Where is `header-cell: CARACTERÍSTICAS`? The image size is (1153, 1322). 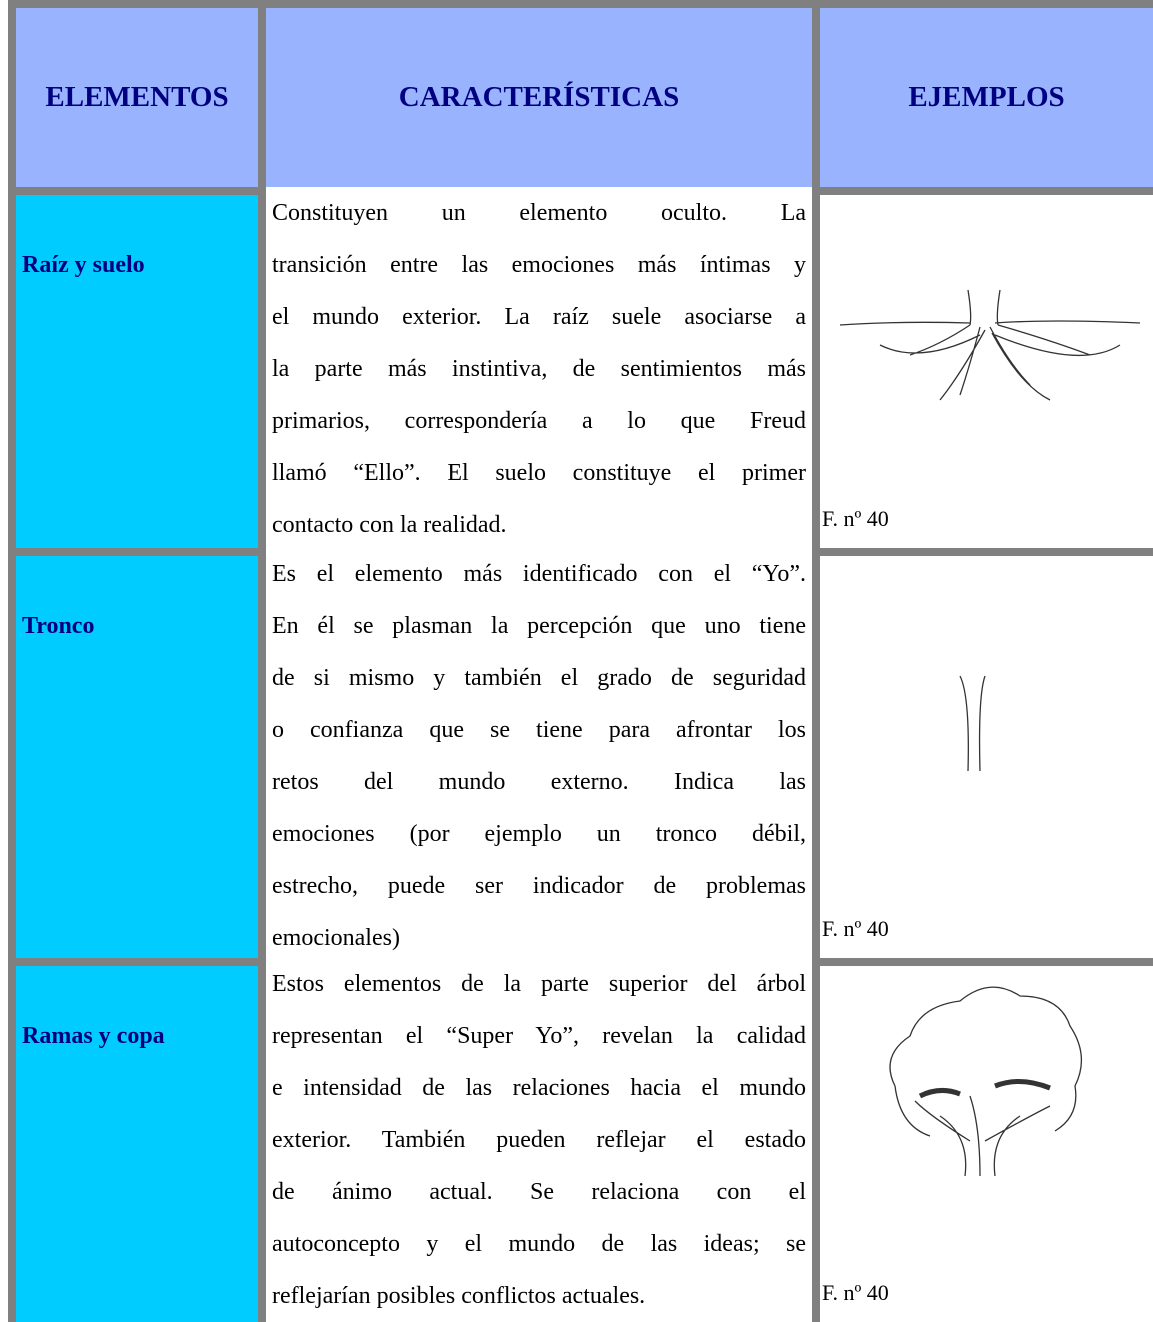
header-cell: CARACTERÍSTICAS is located at coordinates (539, 97).